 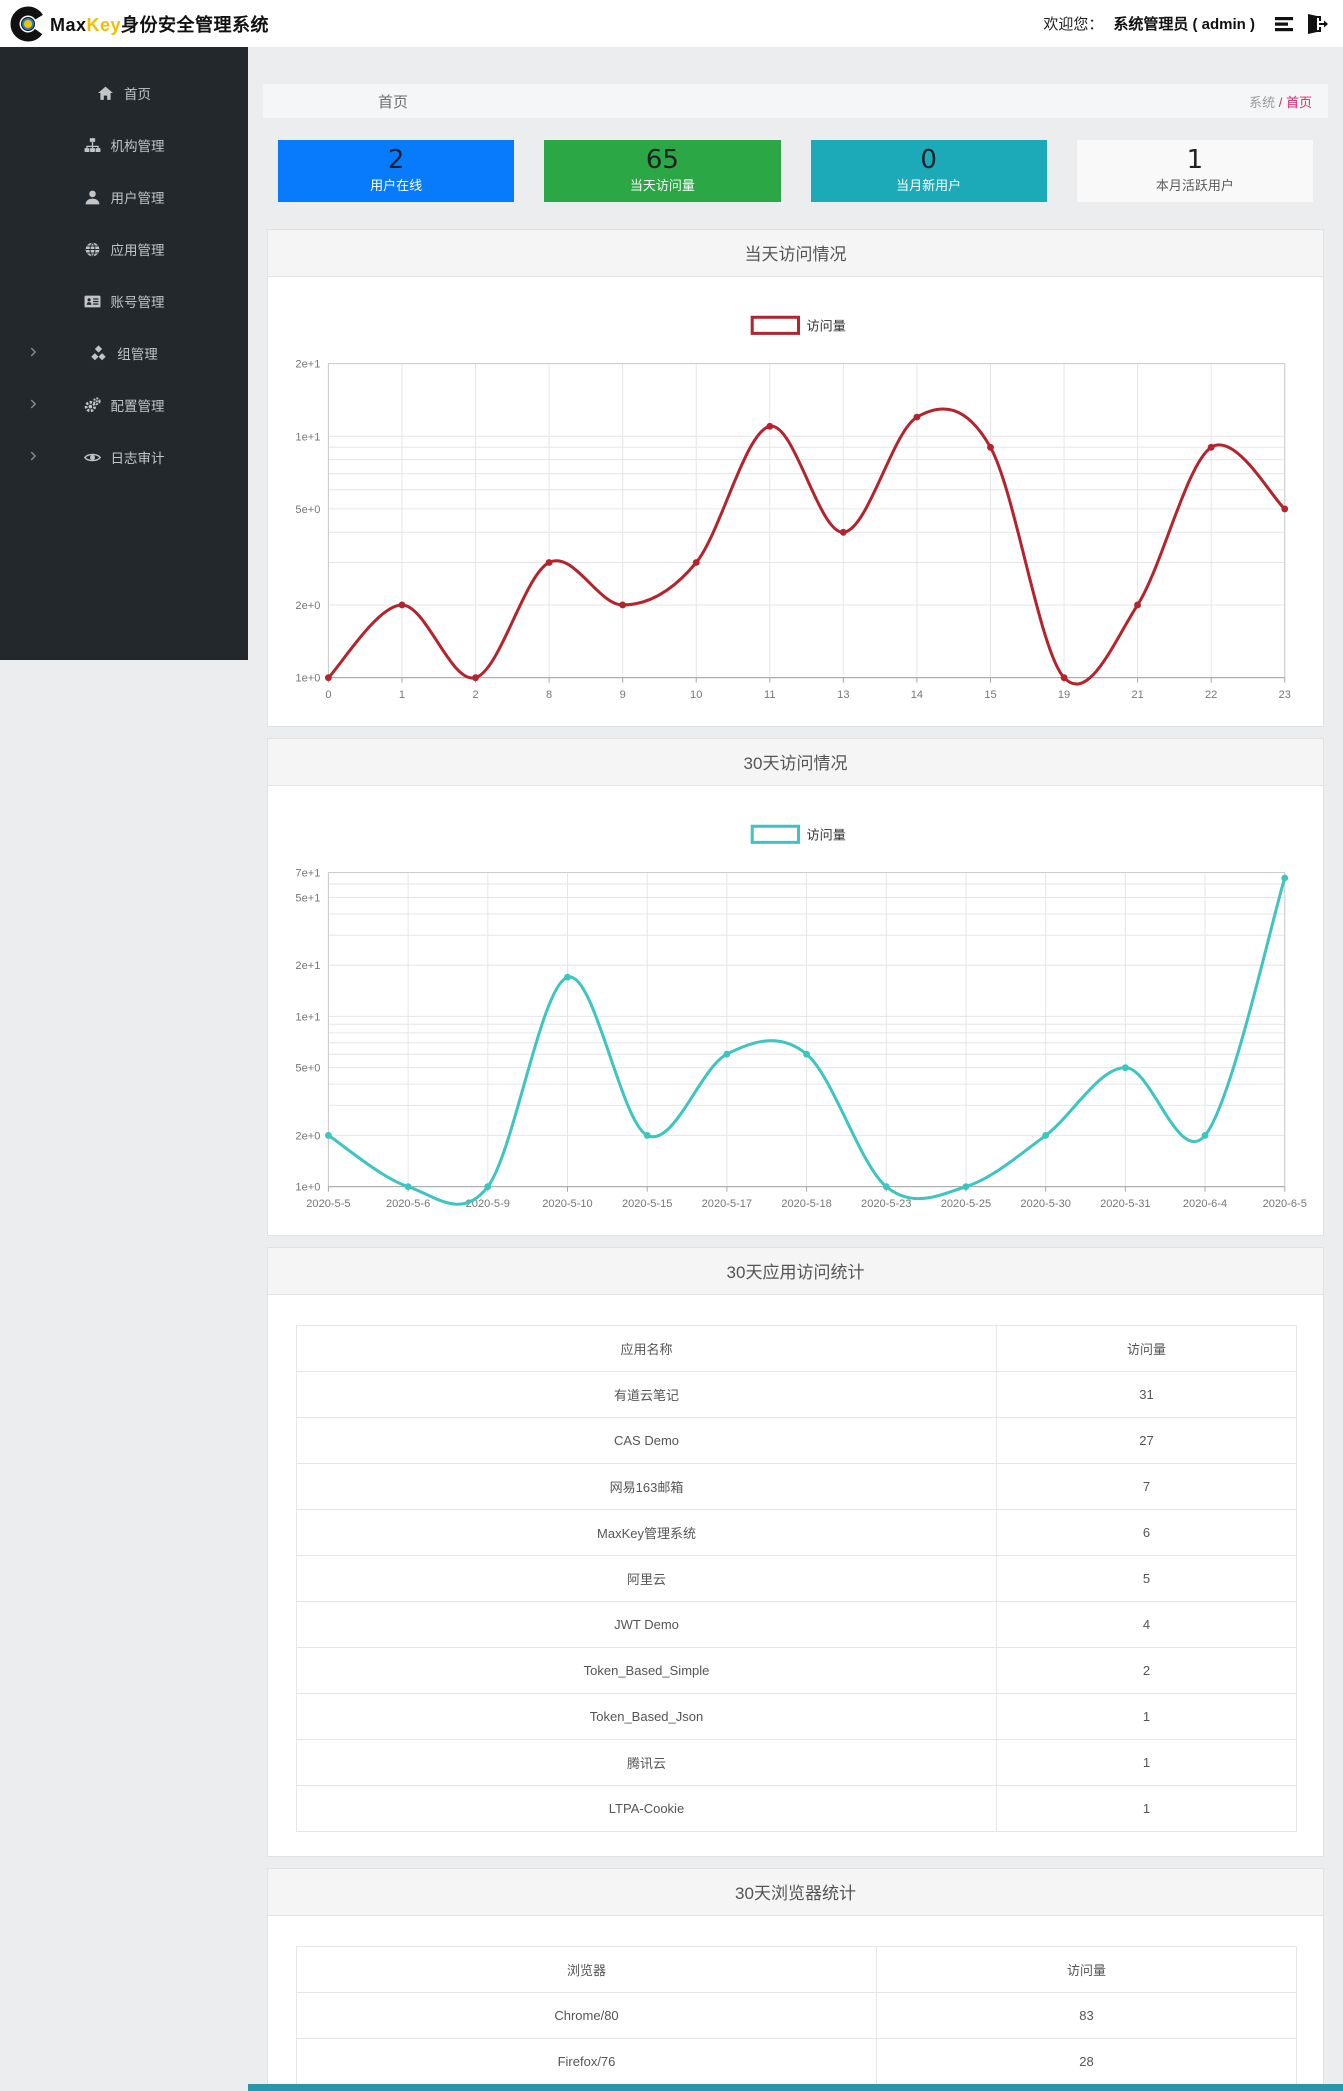 I want to click on svg-text: 8, so click(x=549, y=695).